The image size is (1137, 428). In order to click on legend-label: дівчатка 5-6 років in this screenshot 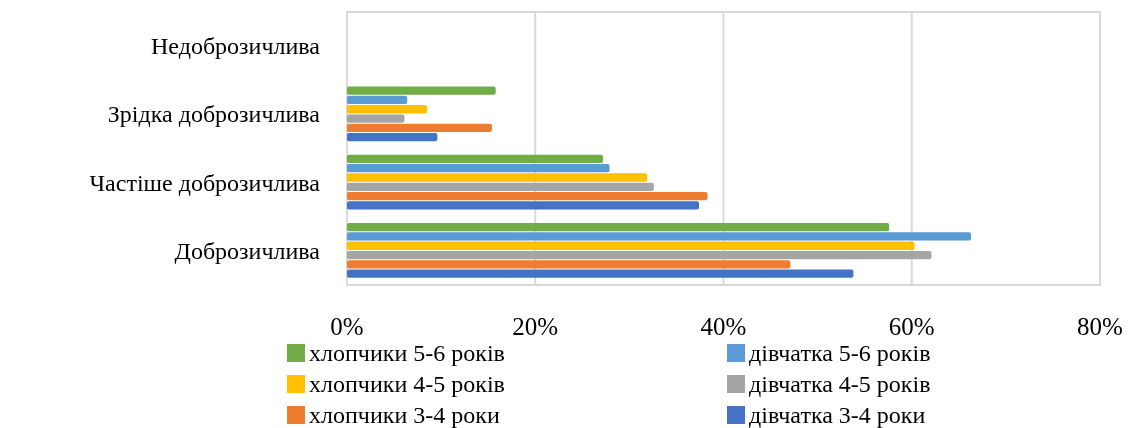, I will do `click(840, 353)`.